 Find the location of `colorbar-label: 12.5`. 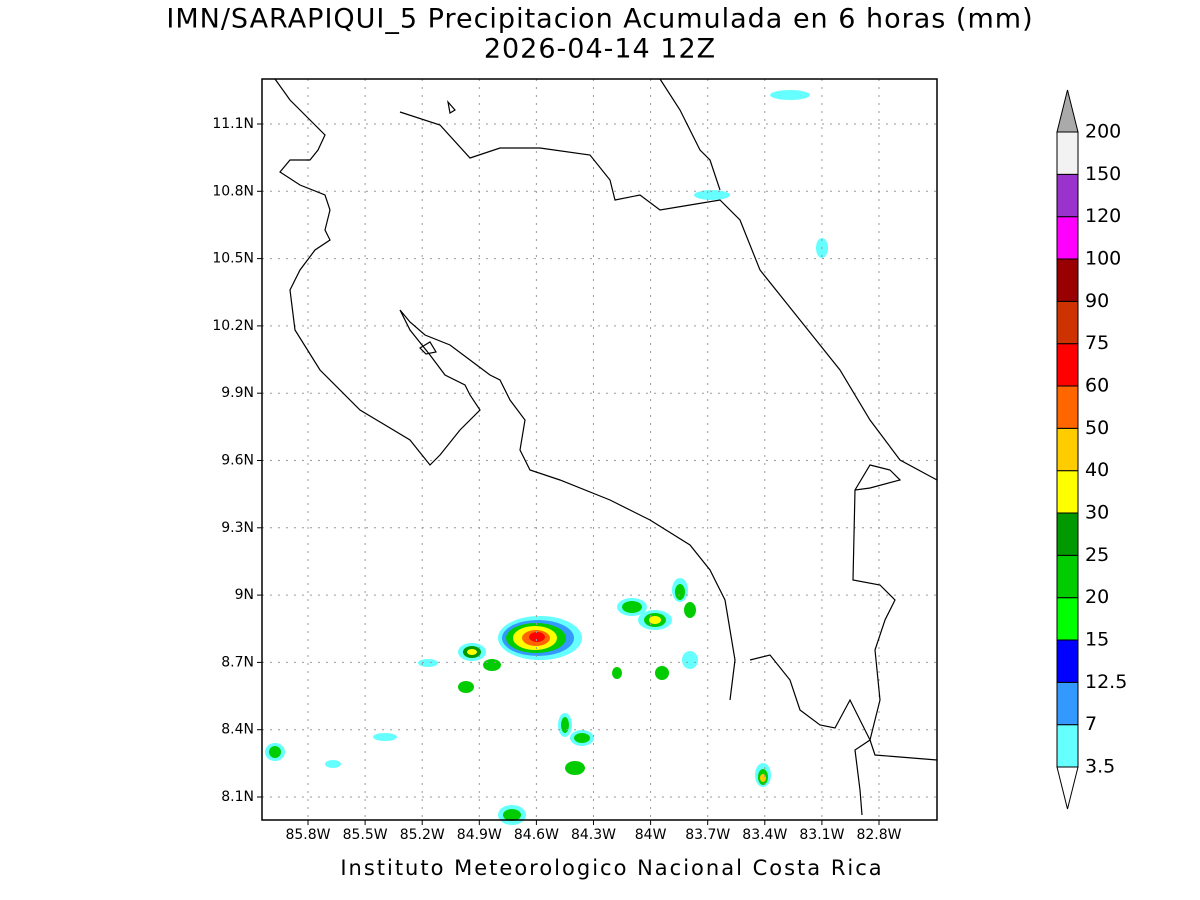

colorbar-label: 12.5 is located at coordinates (1106, 682).